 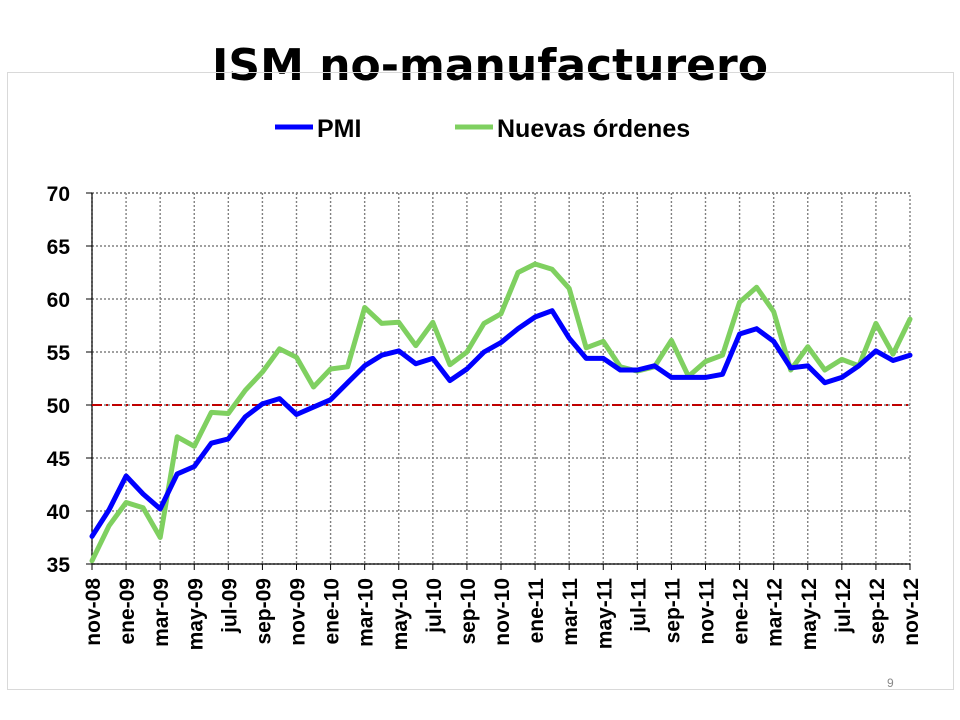 I want to click on y-tick-label: 40, so click(x=58, y=512).